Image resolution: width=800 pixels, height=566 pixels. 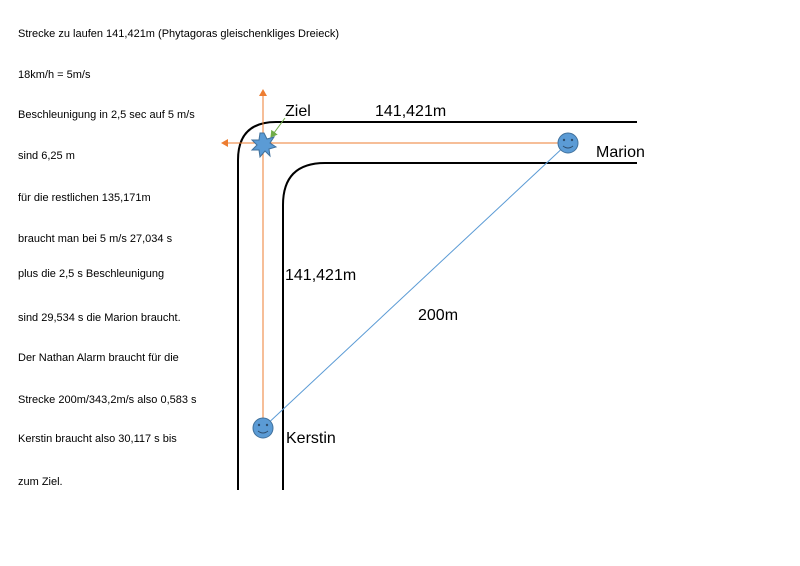 What do you see at coordinates (438, 315) in the screenshot?
I see `diagonal-label: 200m` at bounding box center [438, 315].